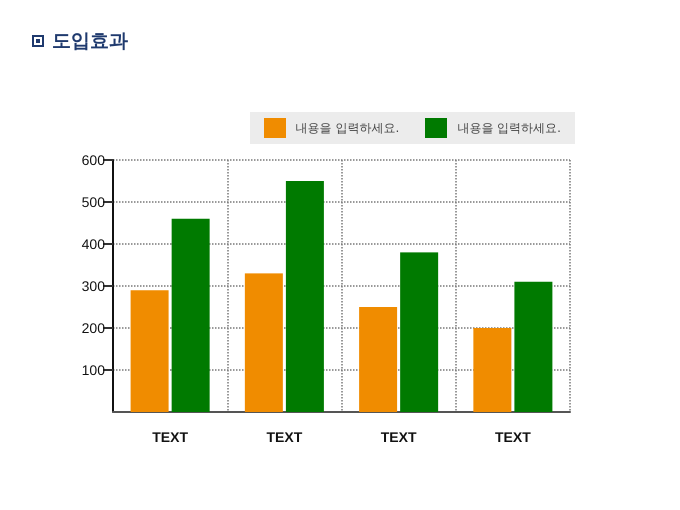  Describe the element at coordinates (94, 328) in the screenshot. I see `y-tick-label: 200` at that location.